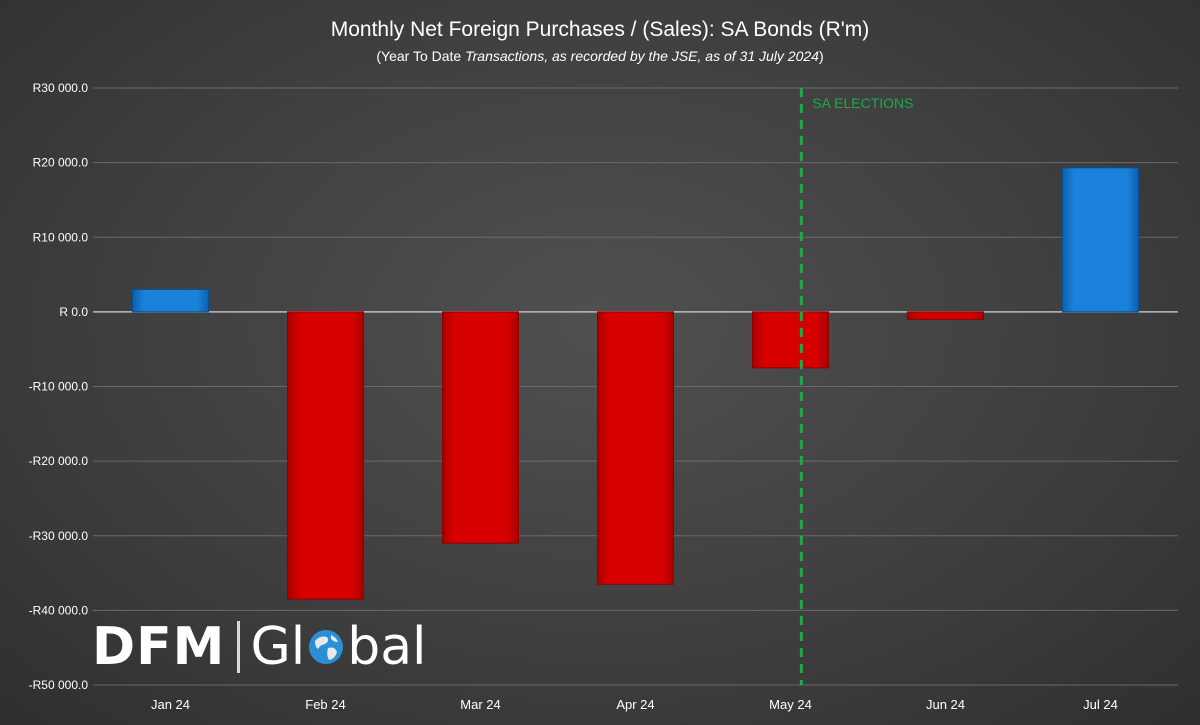 The image size is (1200, 725). What do you see at coordinates (61, 88) in the screenshot?
I see `y-tick-label-0: R30 000.0` at bounding box center [61, 88].